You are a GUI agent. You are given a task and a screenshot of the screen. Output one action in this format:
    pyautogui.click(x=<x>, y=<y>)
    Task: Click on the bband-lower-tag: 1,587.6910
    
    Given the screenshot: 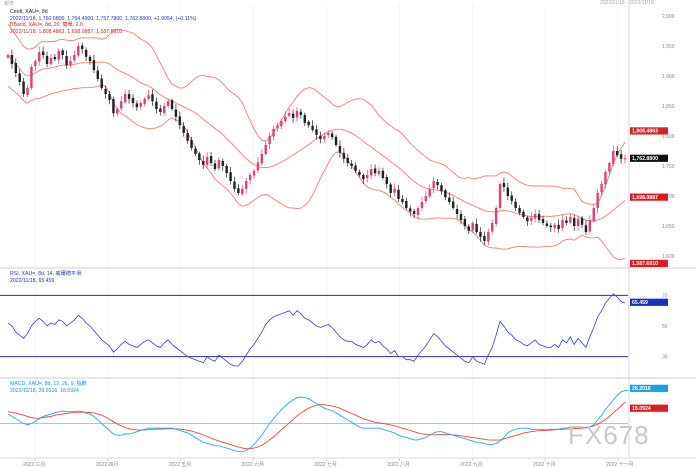 What is the action you would take?
    pyautogui.click(x=645, y=264)
    